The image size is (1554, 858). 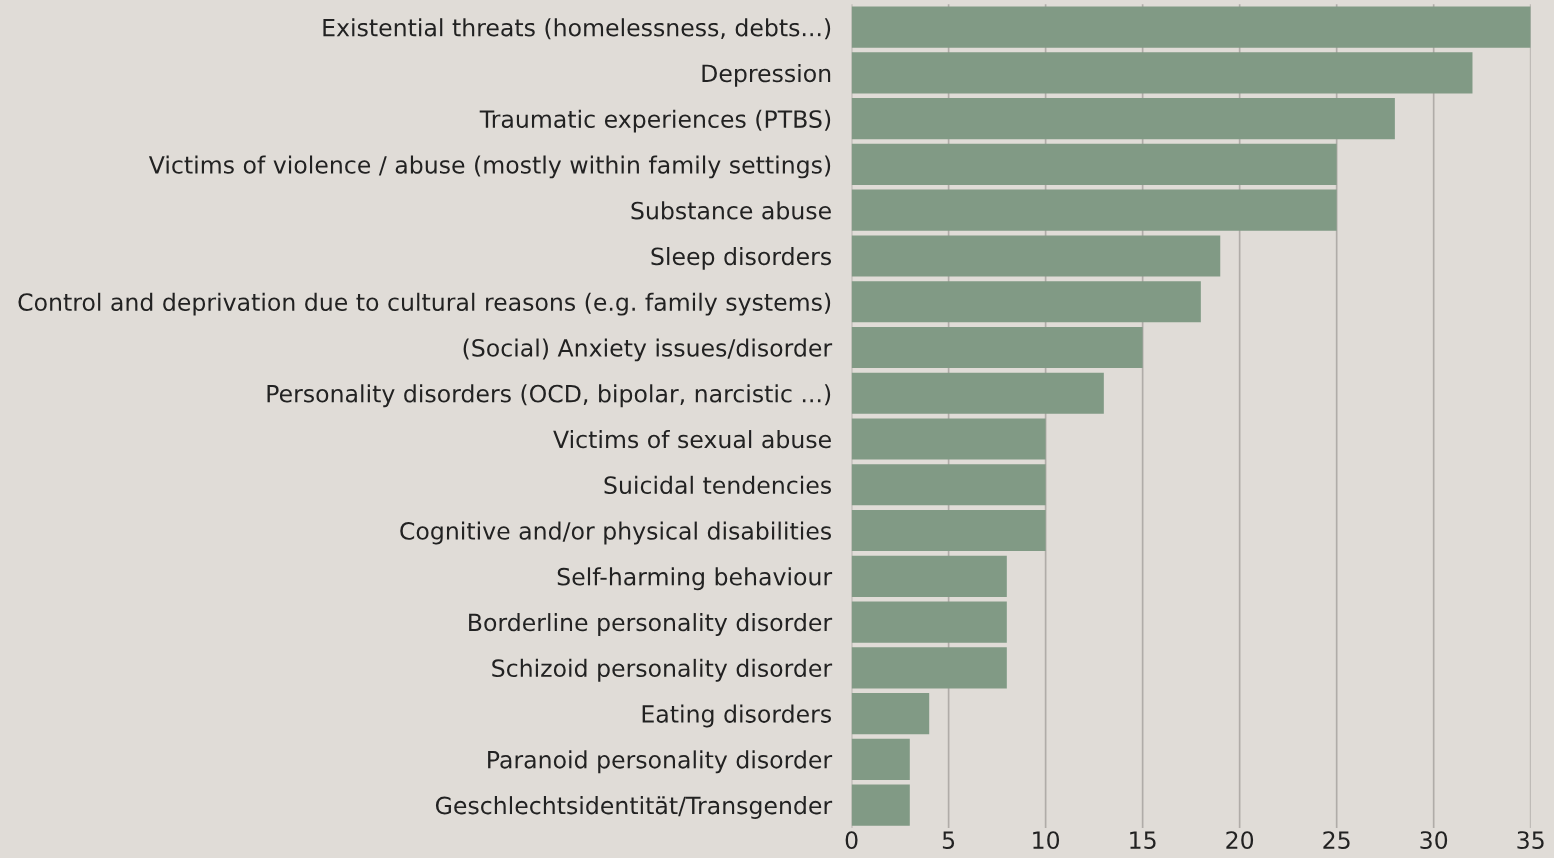 What do you see at coordinates (1240, 840) in the screenshot?
I see `x-tick-label: 20` at bounding box center [1240, 840].